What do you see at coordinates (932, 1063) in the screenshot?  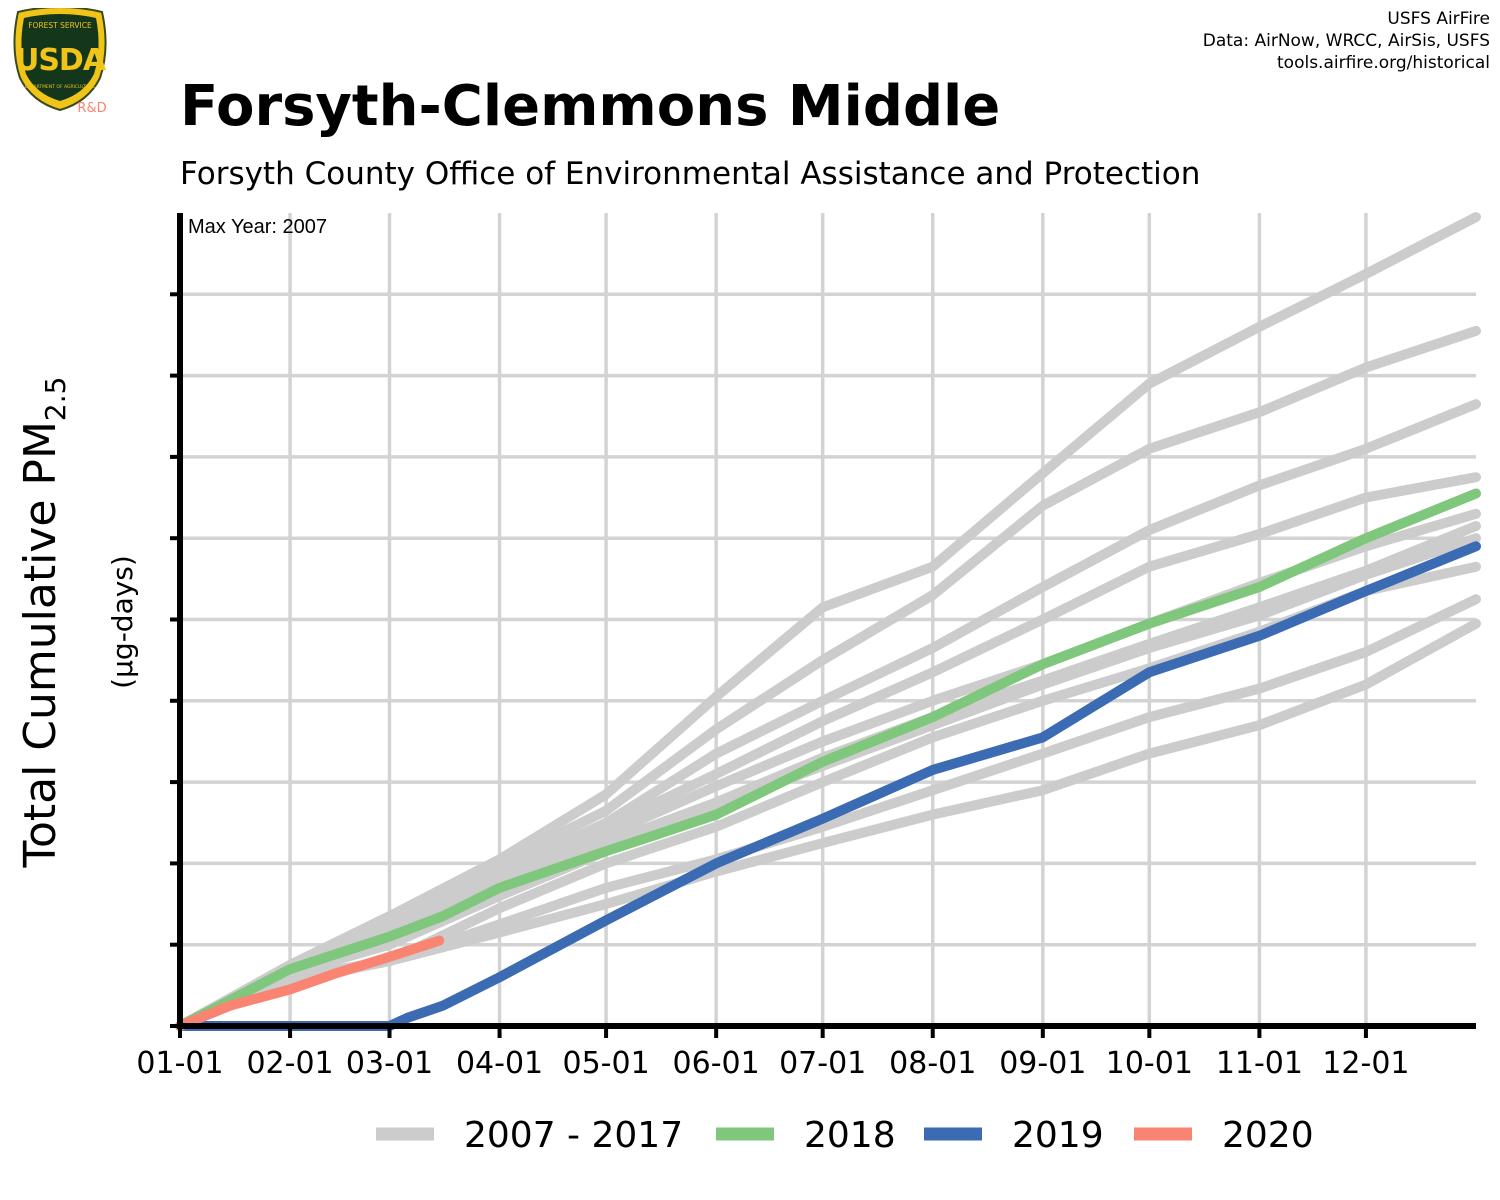 I see `x-tick-label: 08-01` at bounding box center [932, 1063].